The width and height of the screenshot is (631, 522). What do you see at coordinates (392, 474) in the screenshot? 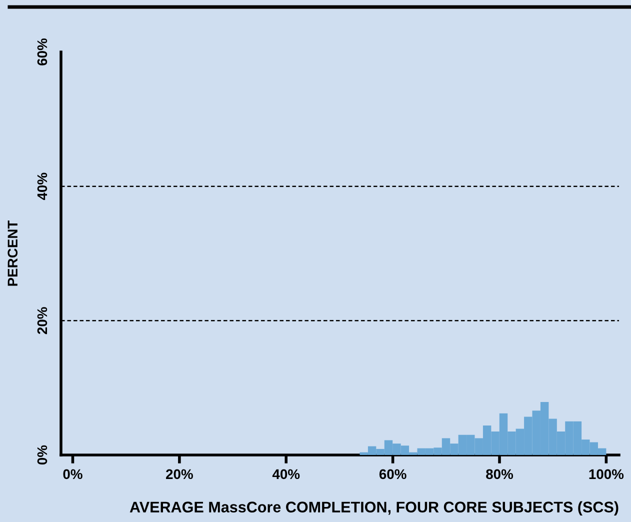
I see `x-tick-label: 60%` at bounding box center [392, 474].